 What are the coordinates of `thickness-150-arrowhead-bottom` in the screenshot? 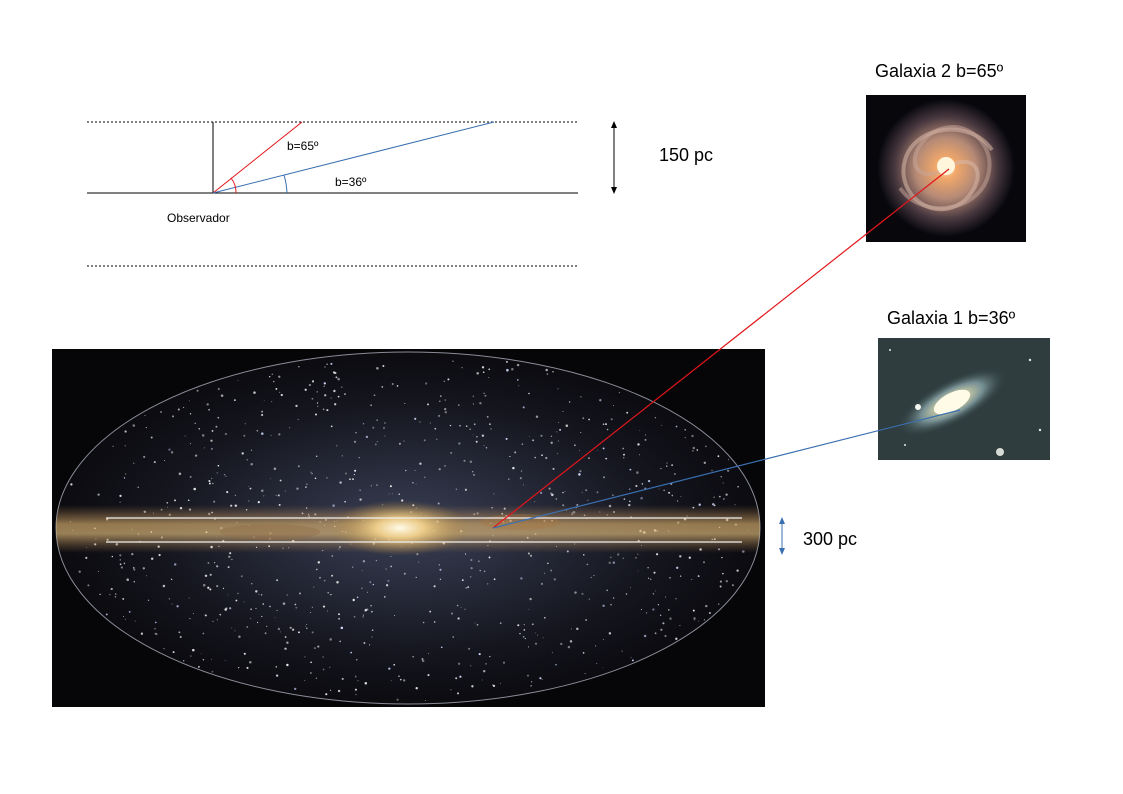 It's located at (614, 190).